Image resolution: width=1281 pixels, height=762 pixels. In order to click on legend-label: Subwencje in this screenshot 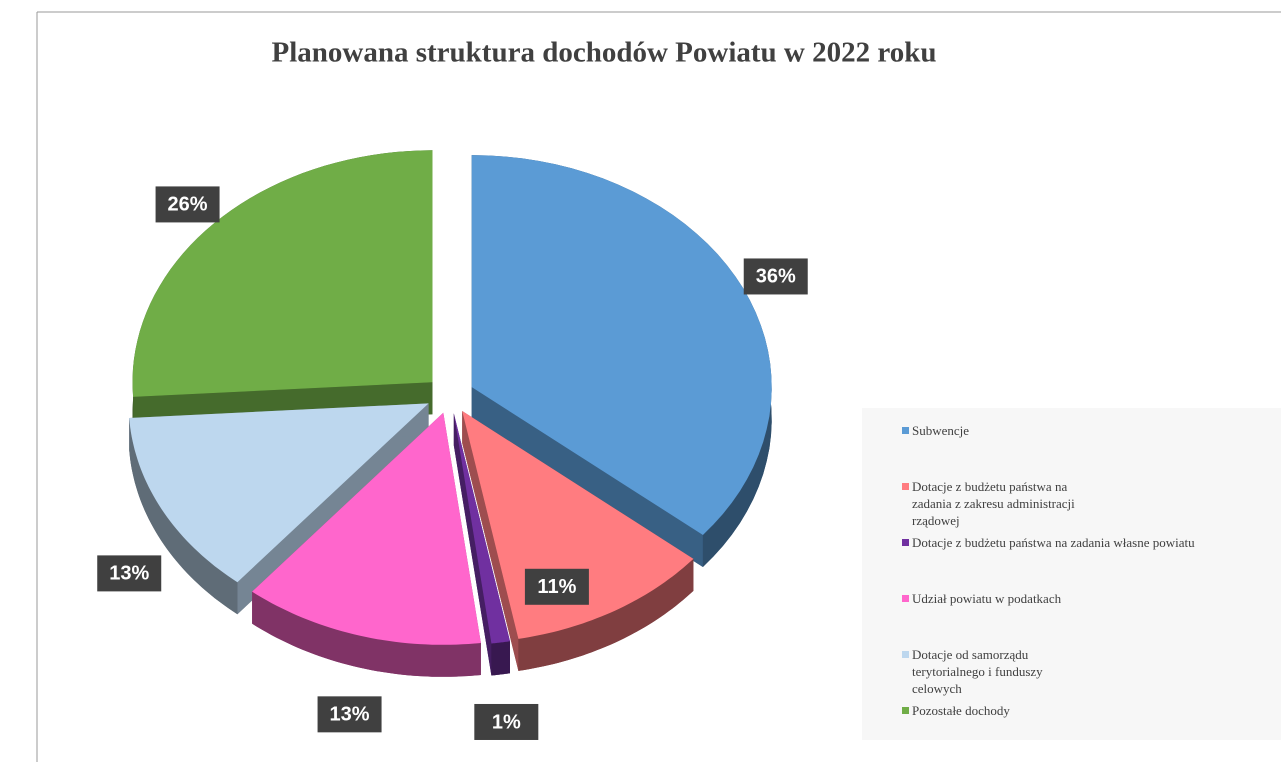, I will do `click(941, 430)`.